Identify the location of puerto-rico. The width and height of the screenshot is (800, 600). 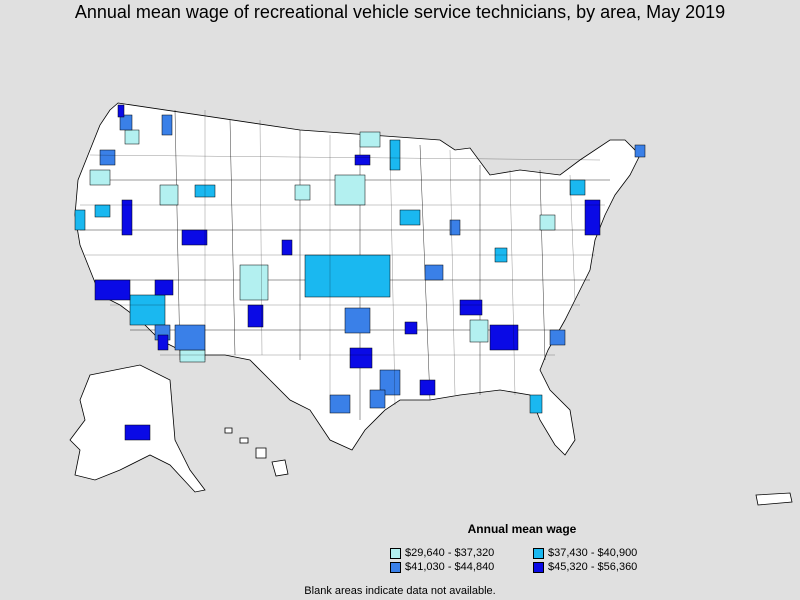
(774, 499).